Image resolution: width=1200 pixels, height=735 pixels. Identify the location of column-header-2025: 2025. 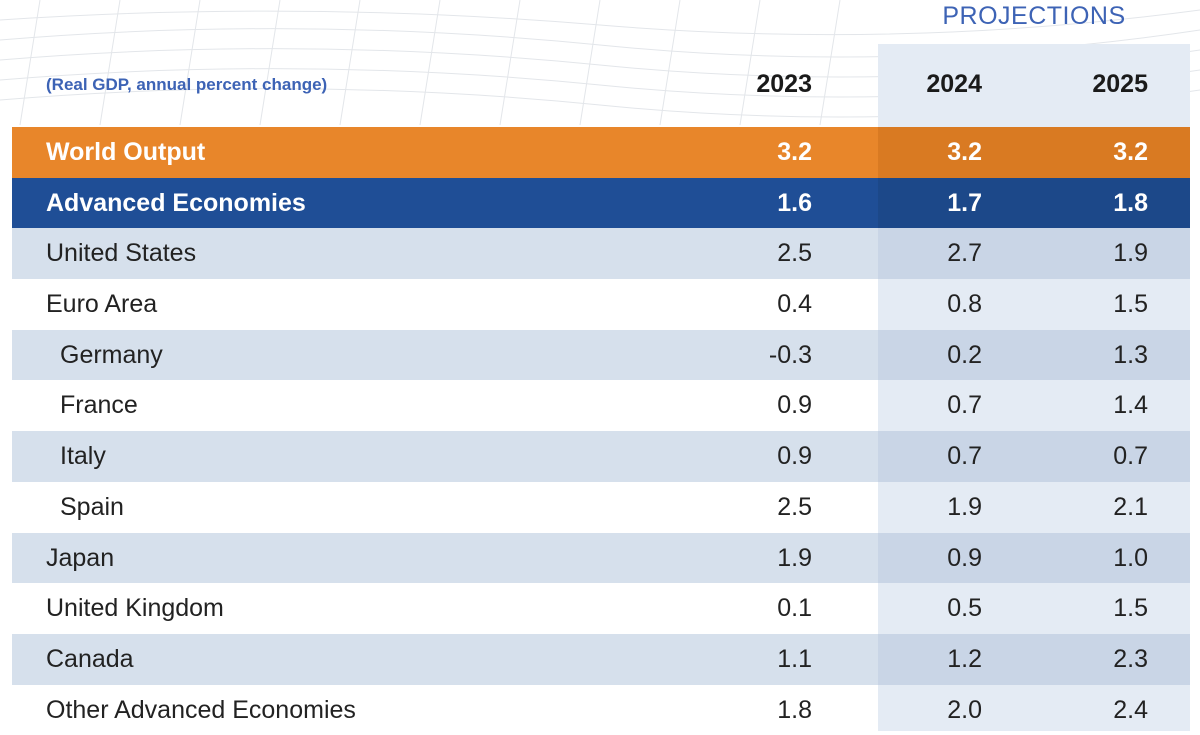
(1120, 84).